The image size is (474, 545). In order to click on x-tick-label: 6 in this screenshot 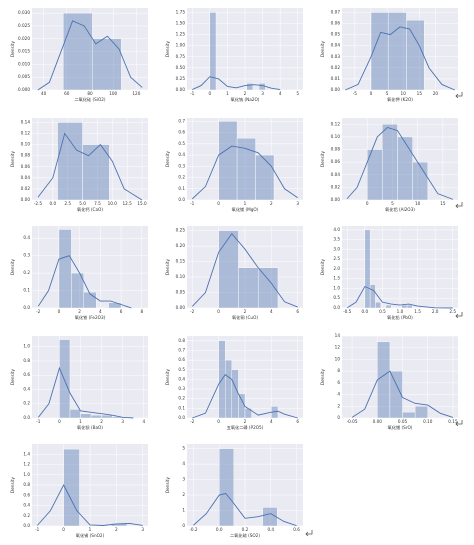, I will do `click(121, 311)`.